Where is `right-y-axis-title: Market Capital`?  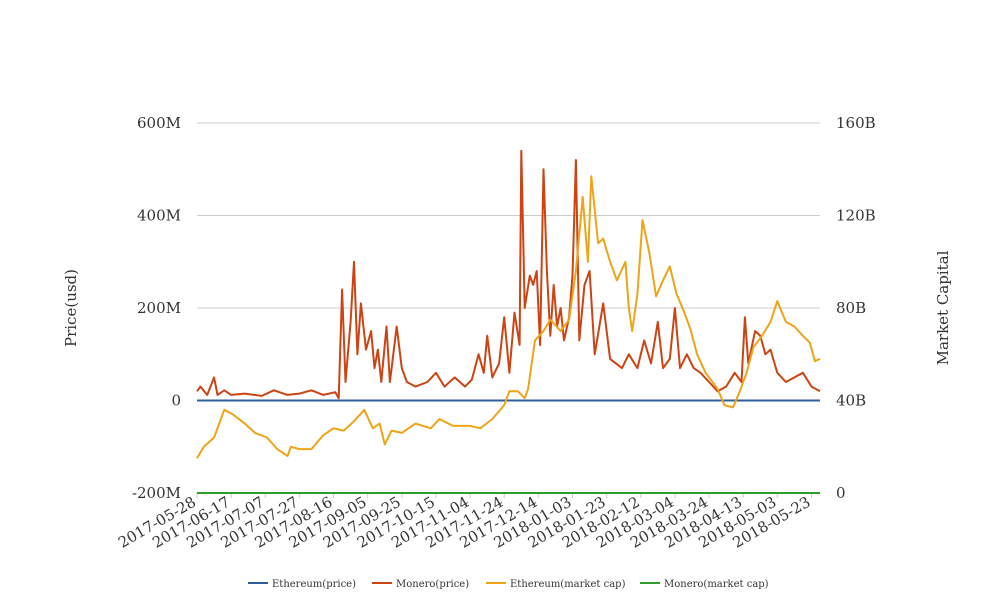
right-y-axis-title: Market Capital is located at coordinates (943, 307).